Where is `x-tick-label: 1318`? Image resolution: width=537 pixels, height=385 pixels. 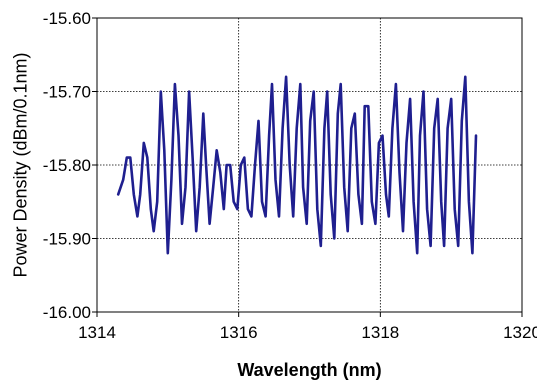 x-tick-label: 1318 is located at coordinates (380, 332).